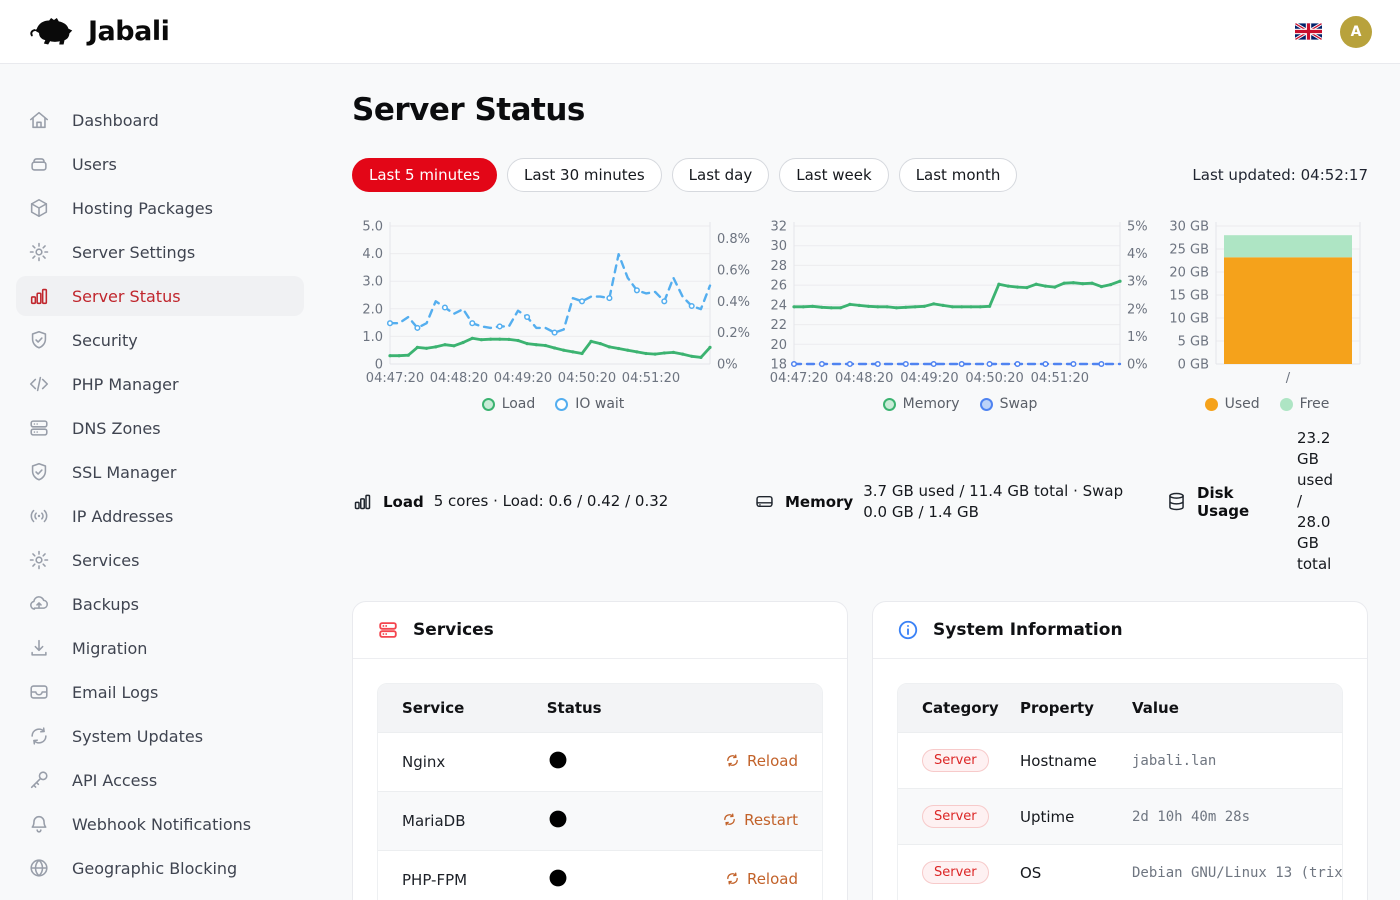 The image size is (1400, 900). What do you see at coordinates (372, 337) in the screenshot?
I see `svg-text: 1.0` at bounding box center [372, 337].